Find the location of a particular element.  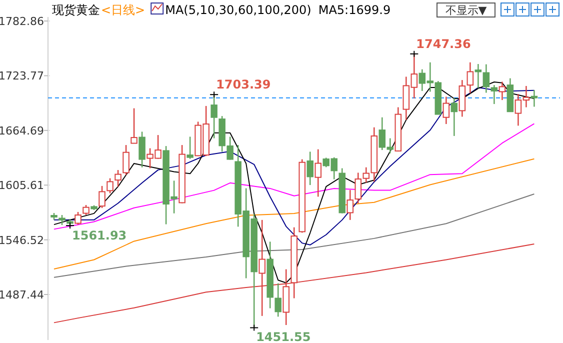

y-tick-label: 1546.52 is located at coordinates (22, 240).